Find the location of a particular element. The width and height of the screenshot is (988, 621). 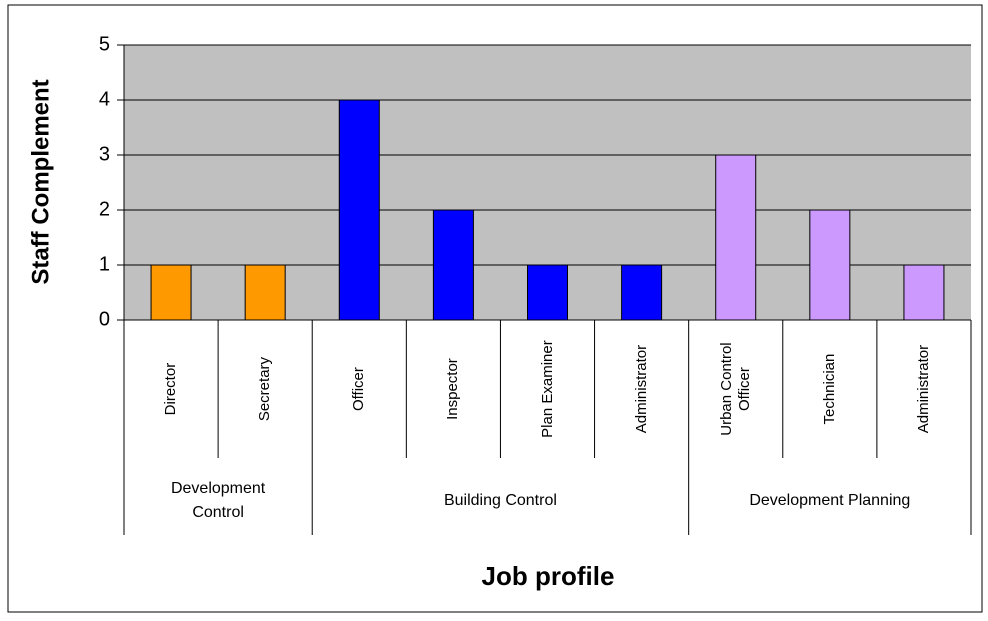

group-label: Building Control is located at coordinates (500, 500).